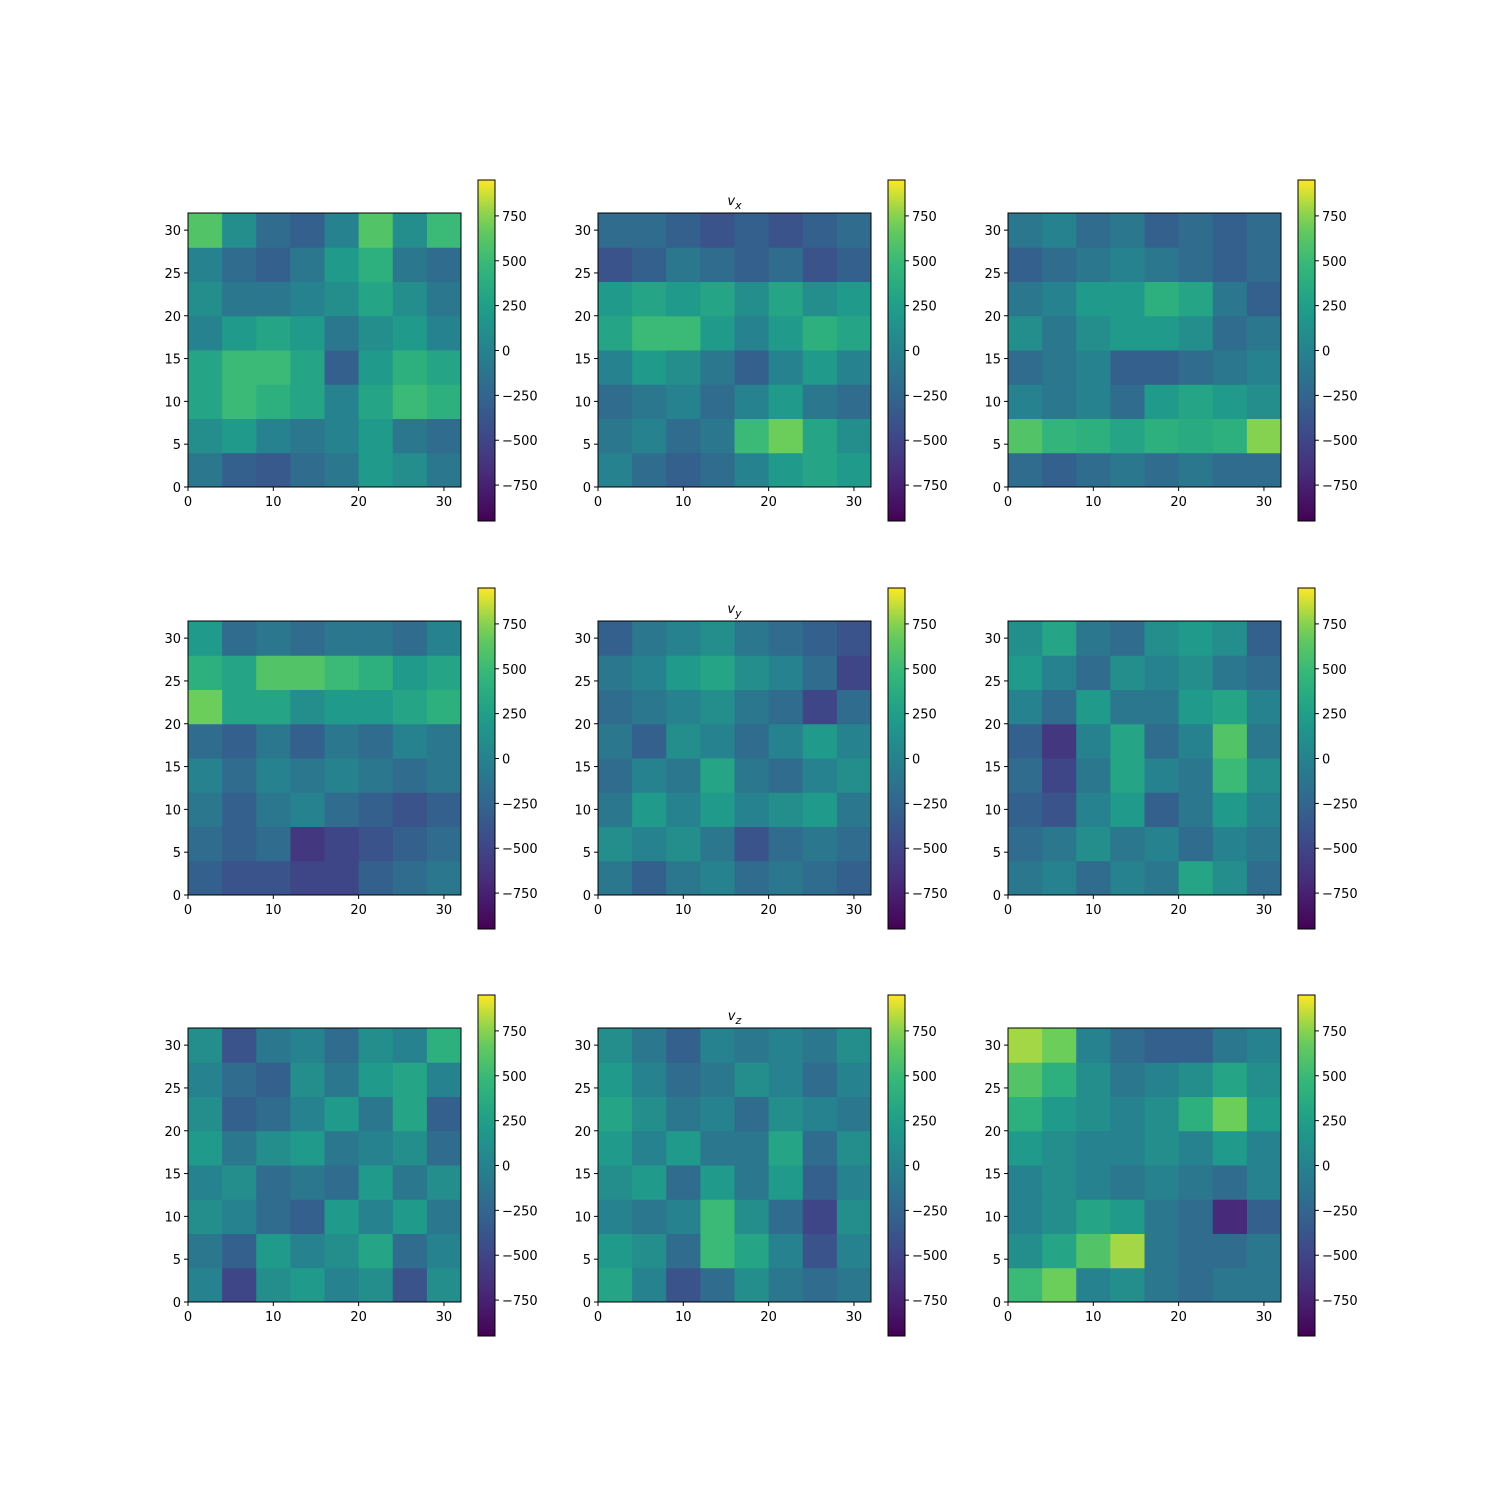  What do you see at coordinates (273, 910) in the screenshot?
I see `x-tick-label: 10` at bounding box center [273, 910].